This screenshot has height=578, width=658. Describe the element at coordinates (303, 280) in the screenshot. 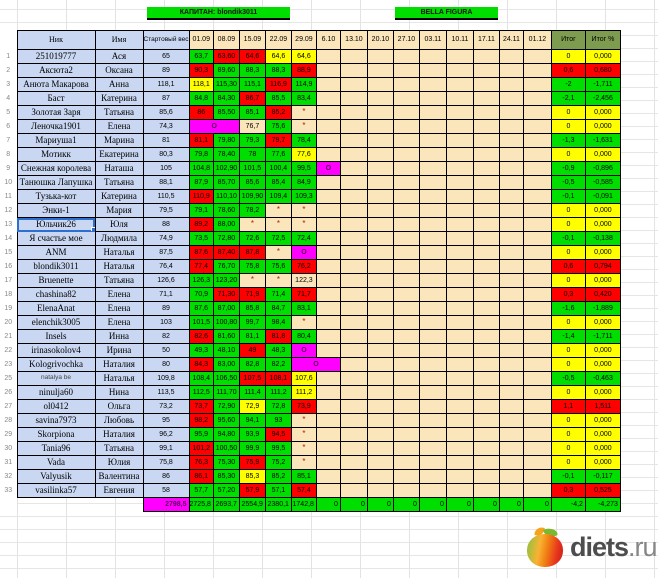

I see `value-cell: 122,3` at that location.